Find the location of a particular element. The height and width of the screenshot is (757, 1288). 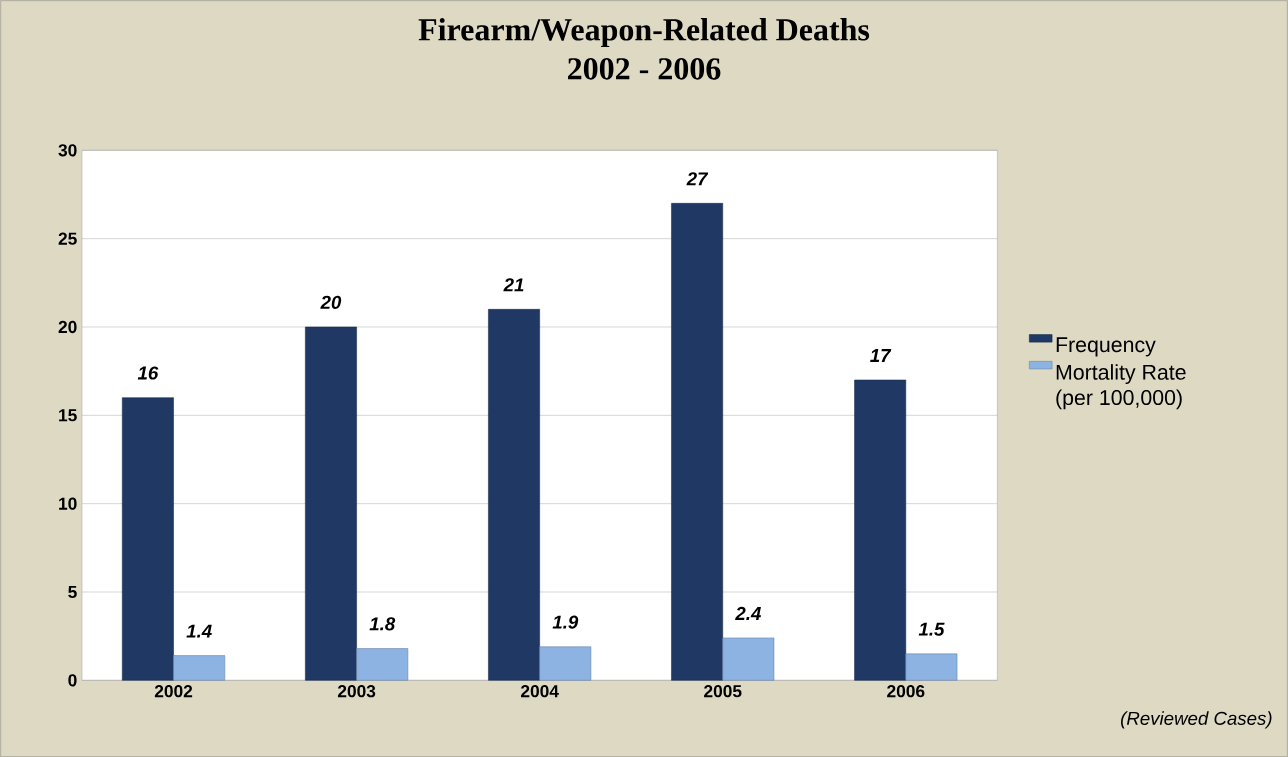

y-tick-label: 15 is located at coordinates (68, 415).